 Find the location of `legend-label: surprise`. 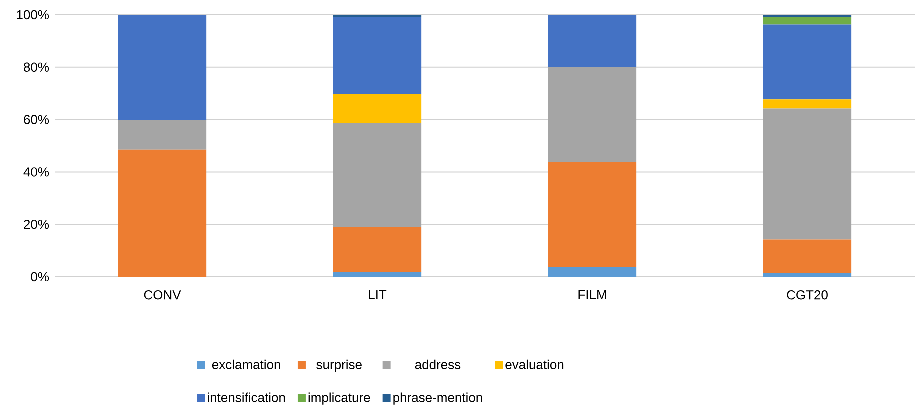

legend-label: surprise is located at coordinates (339, 366).